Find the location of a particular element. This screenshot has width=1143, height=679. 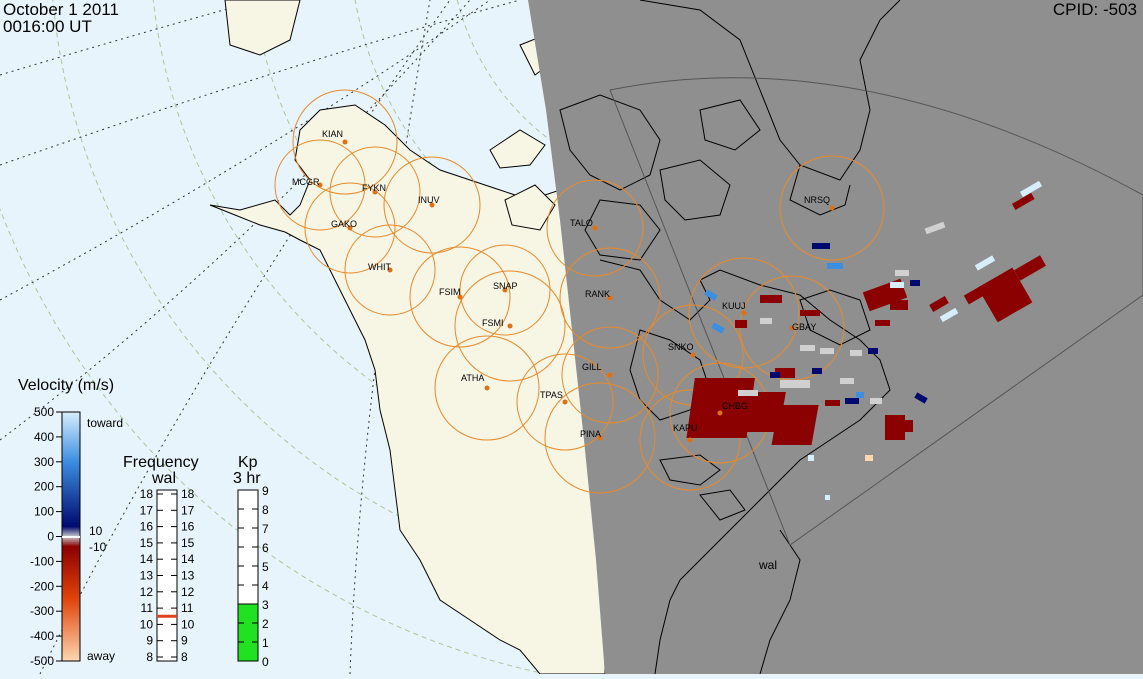

station-label: FSMI is located at coordinates (493, 323).